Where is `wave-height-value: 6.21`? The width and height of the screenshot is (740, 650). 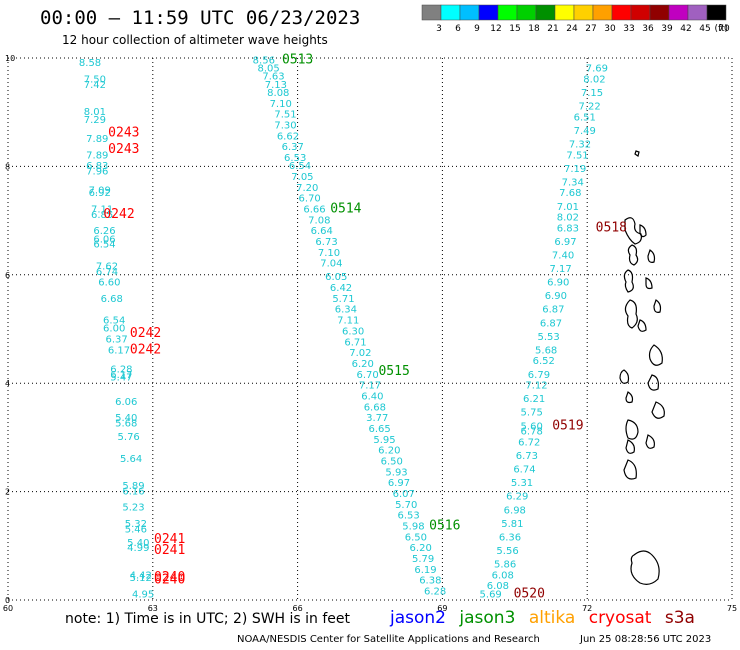 wave-height-value: 6.21 is located at coordinates (534, 399).